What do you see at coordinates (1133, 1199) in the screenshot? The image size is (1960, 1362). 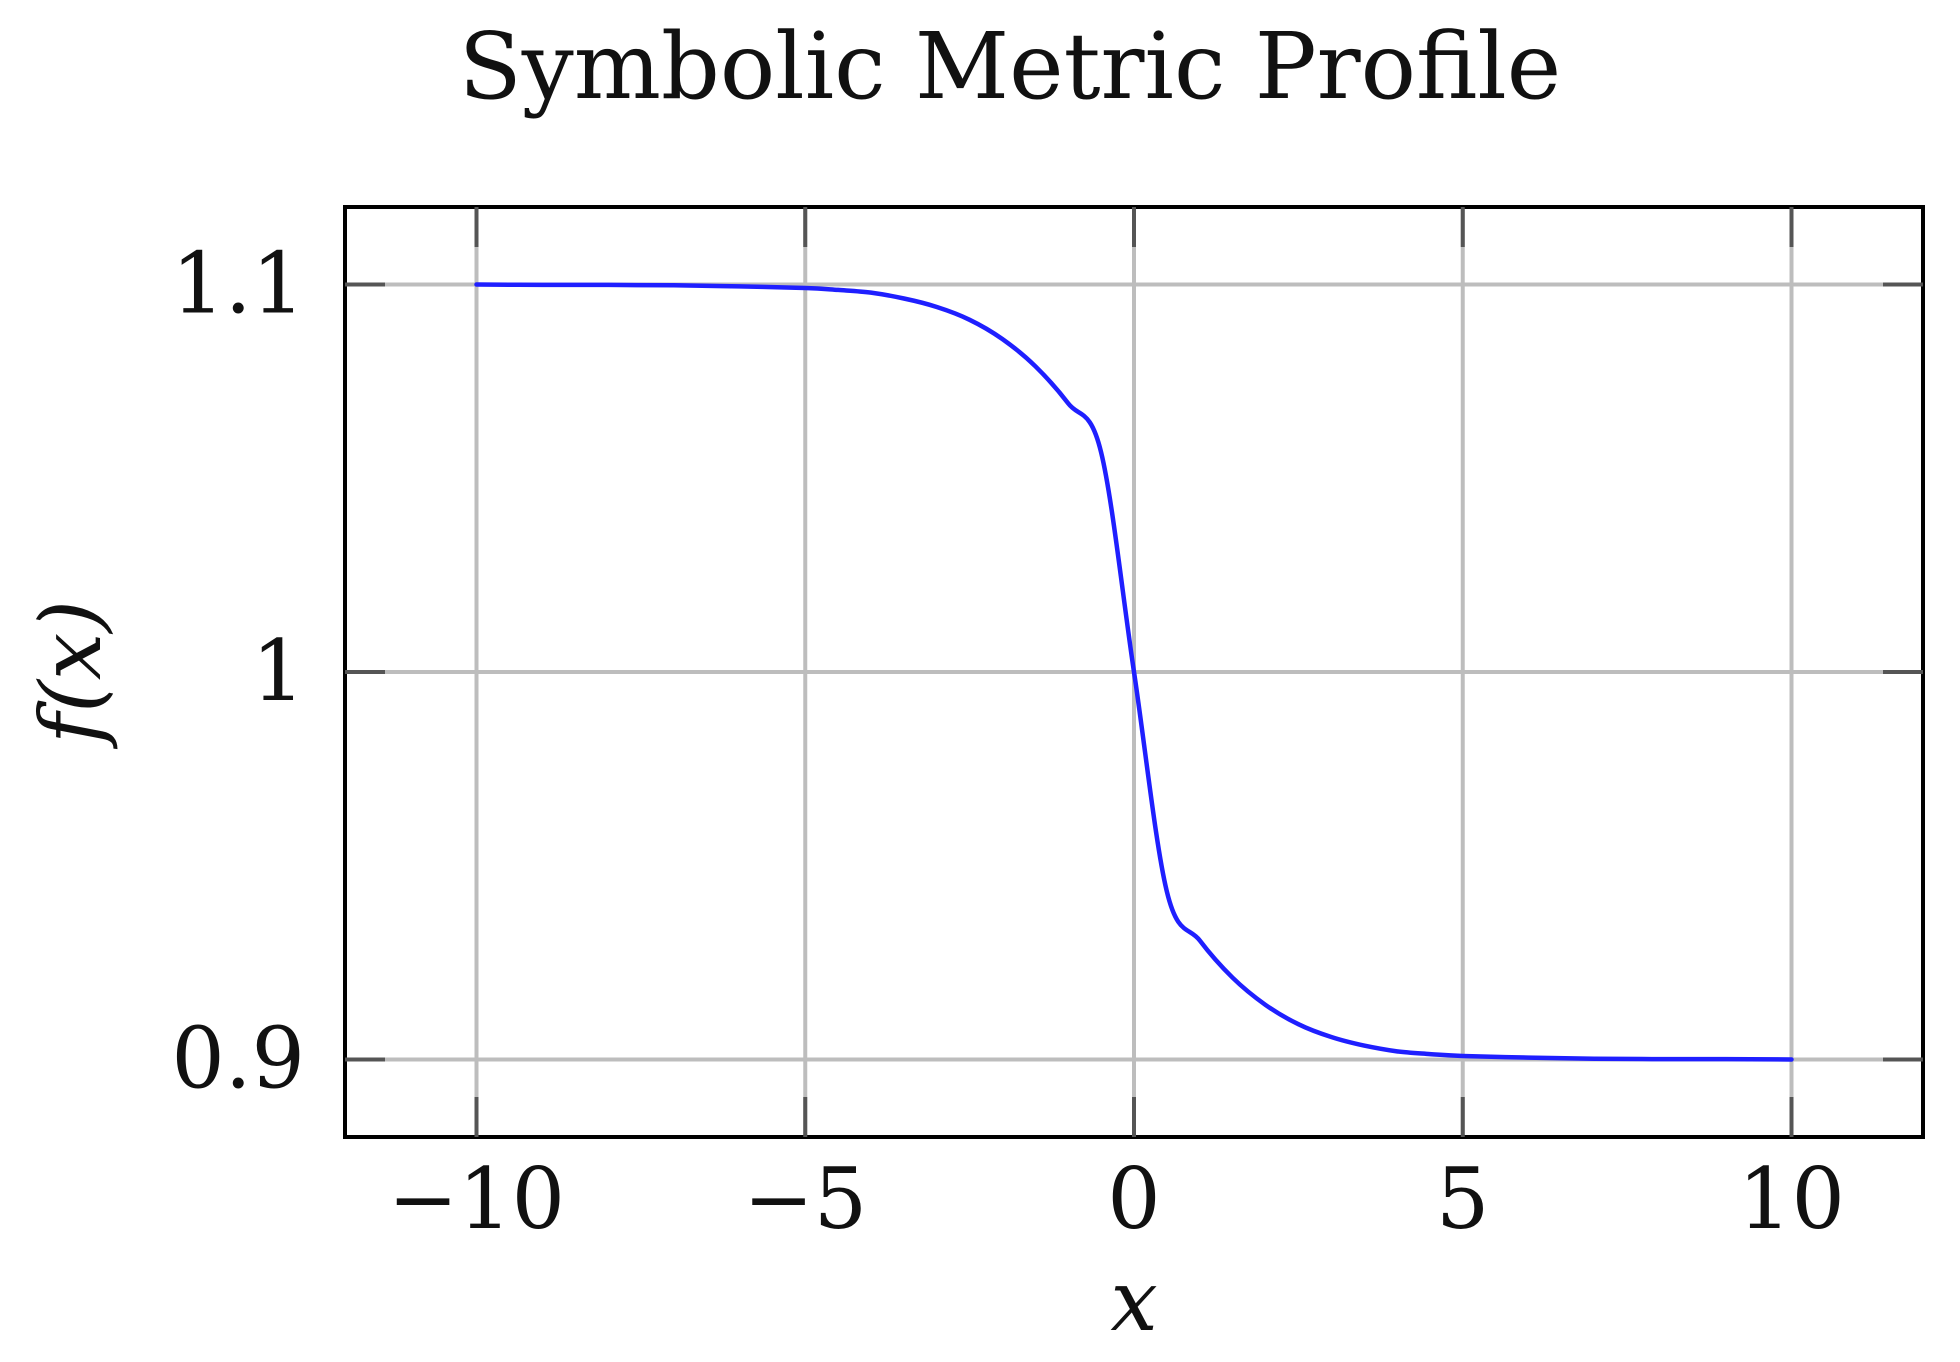 I see `x-tick-label: 0` at bounding box center [1133, 1199].